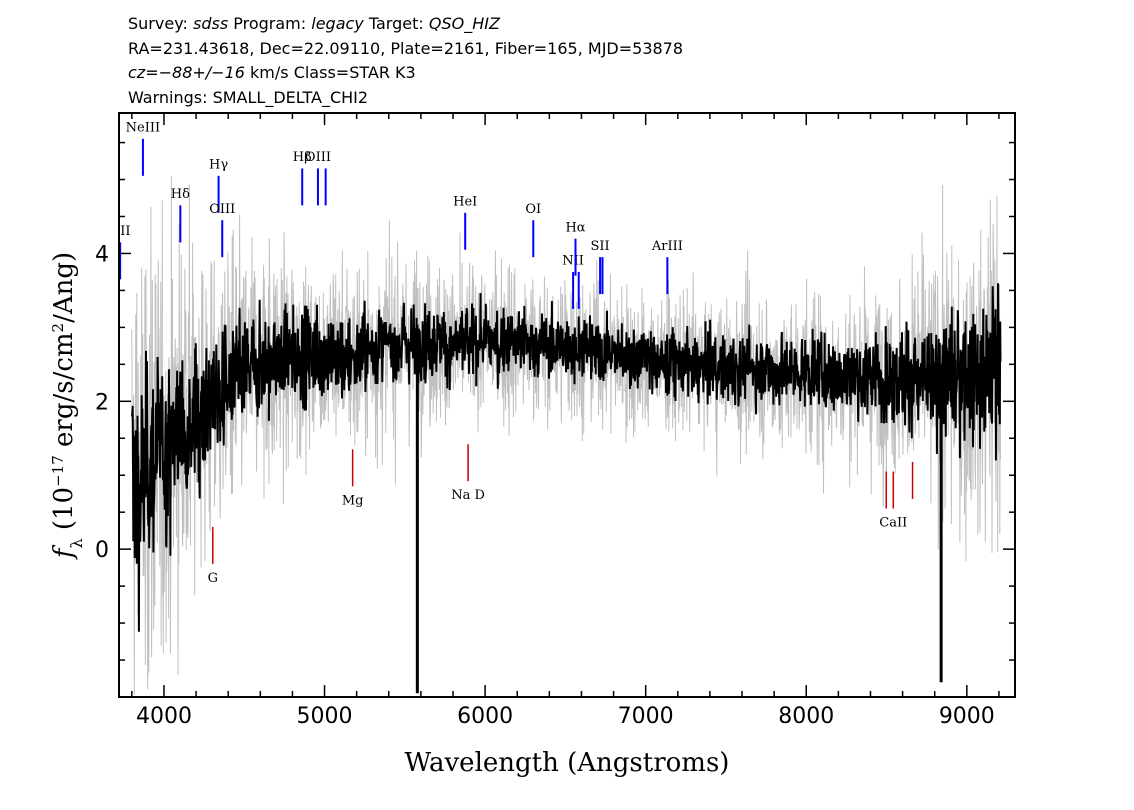 This screenshot has height=810, width=1134. What do you see at coordinates (573, 261) in the screenshot?
I see `emission-line-label: NII` at bounding box center [573, 261].